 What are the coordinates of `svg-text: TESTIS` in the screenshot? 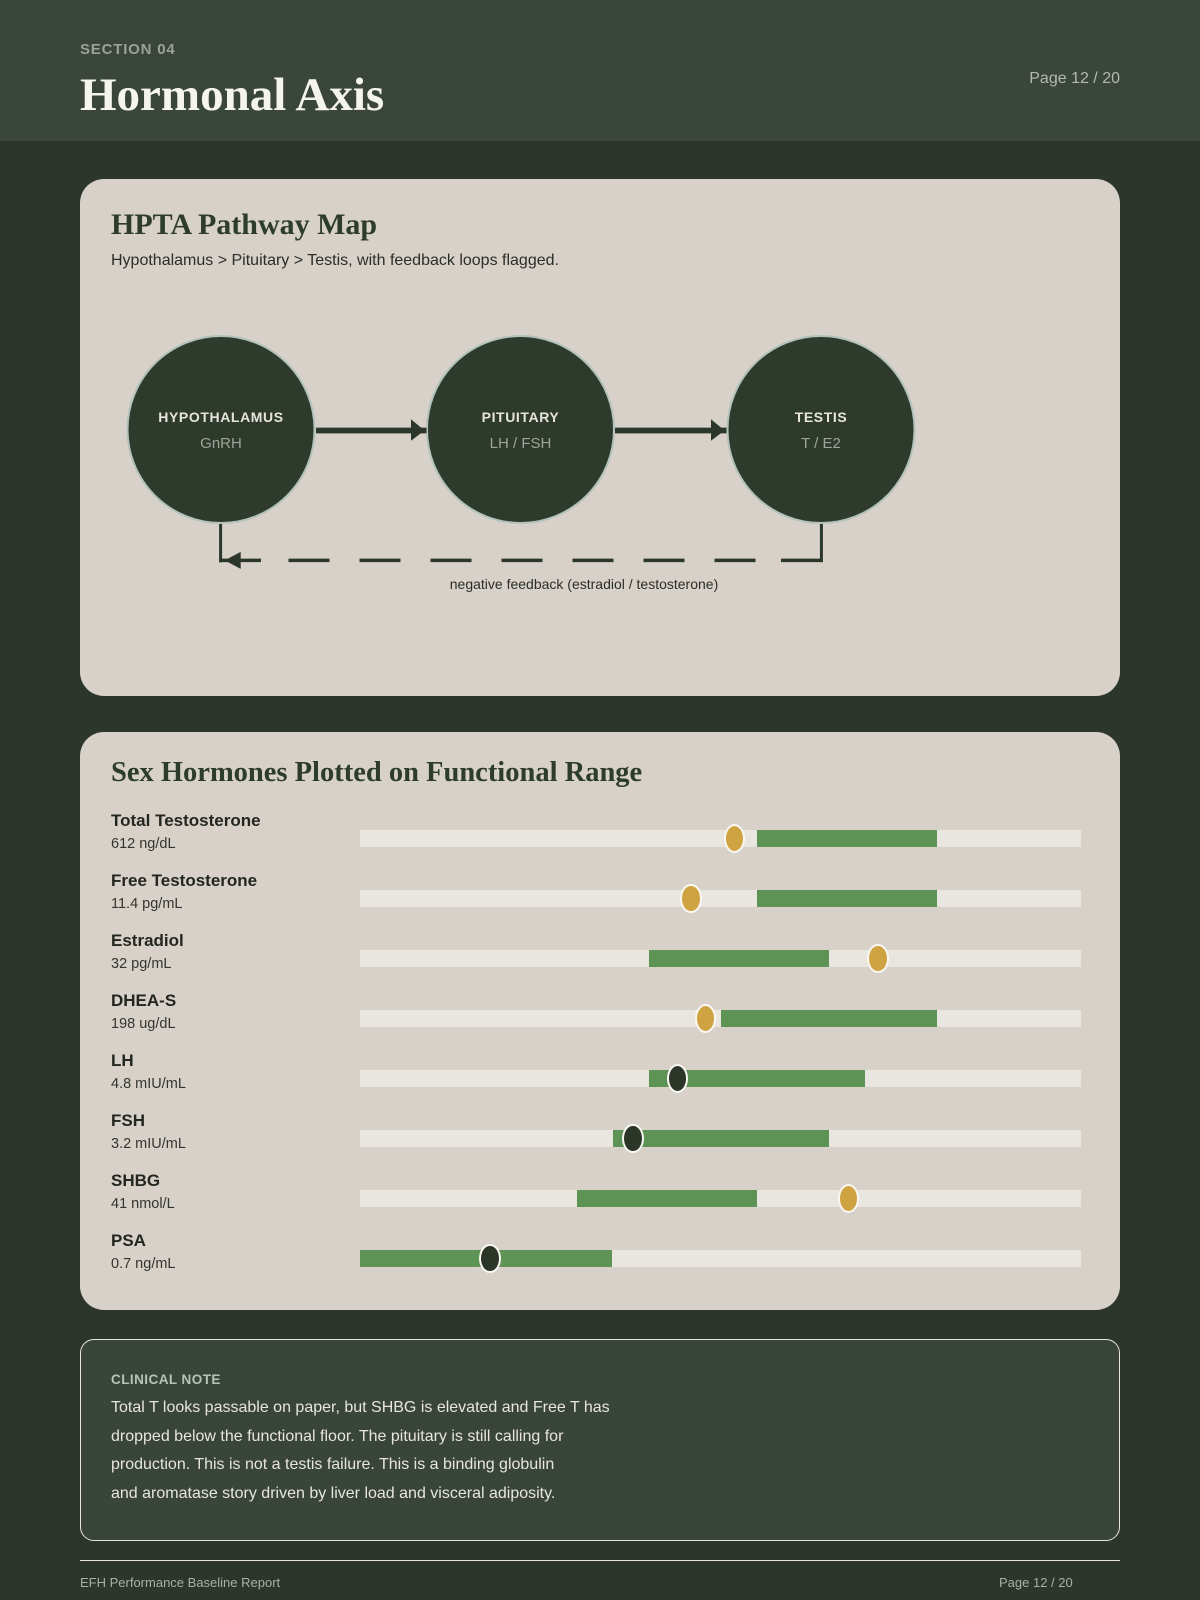 It's located at (821, 417).